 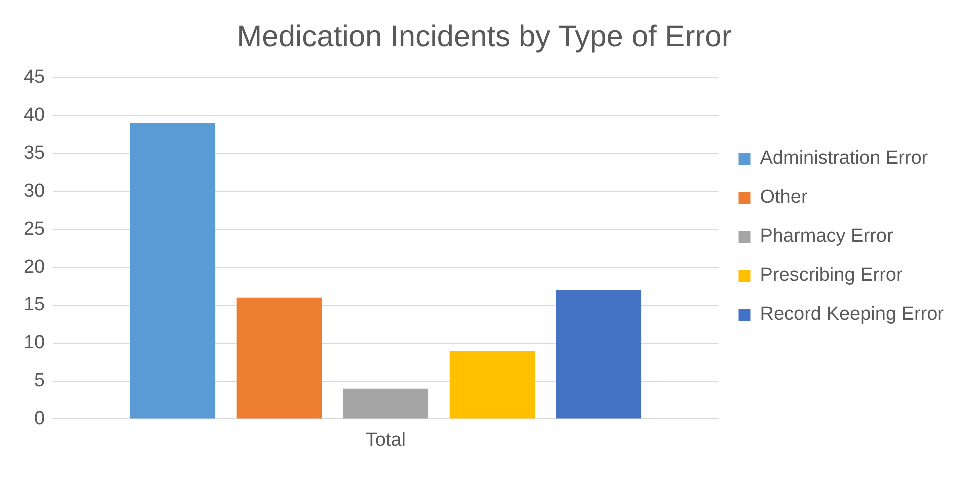 I want to click on y-tick-label: 0, so click(x=40, y=419).